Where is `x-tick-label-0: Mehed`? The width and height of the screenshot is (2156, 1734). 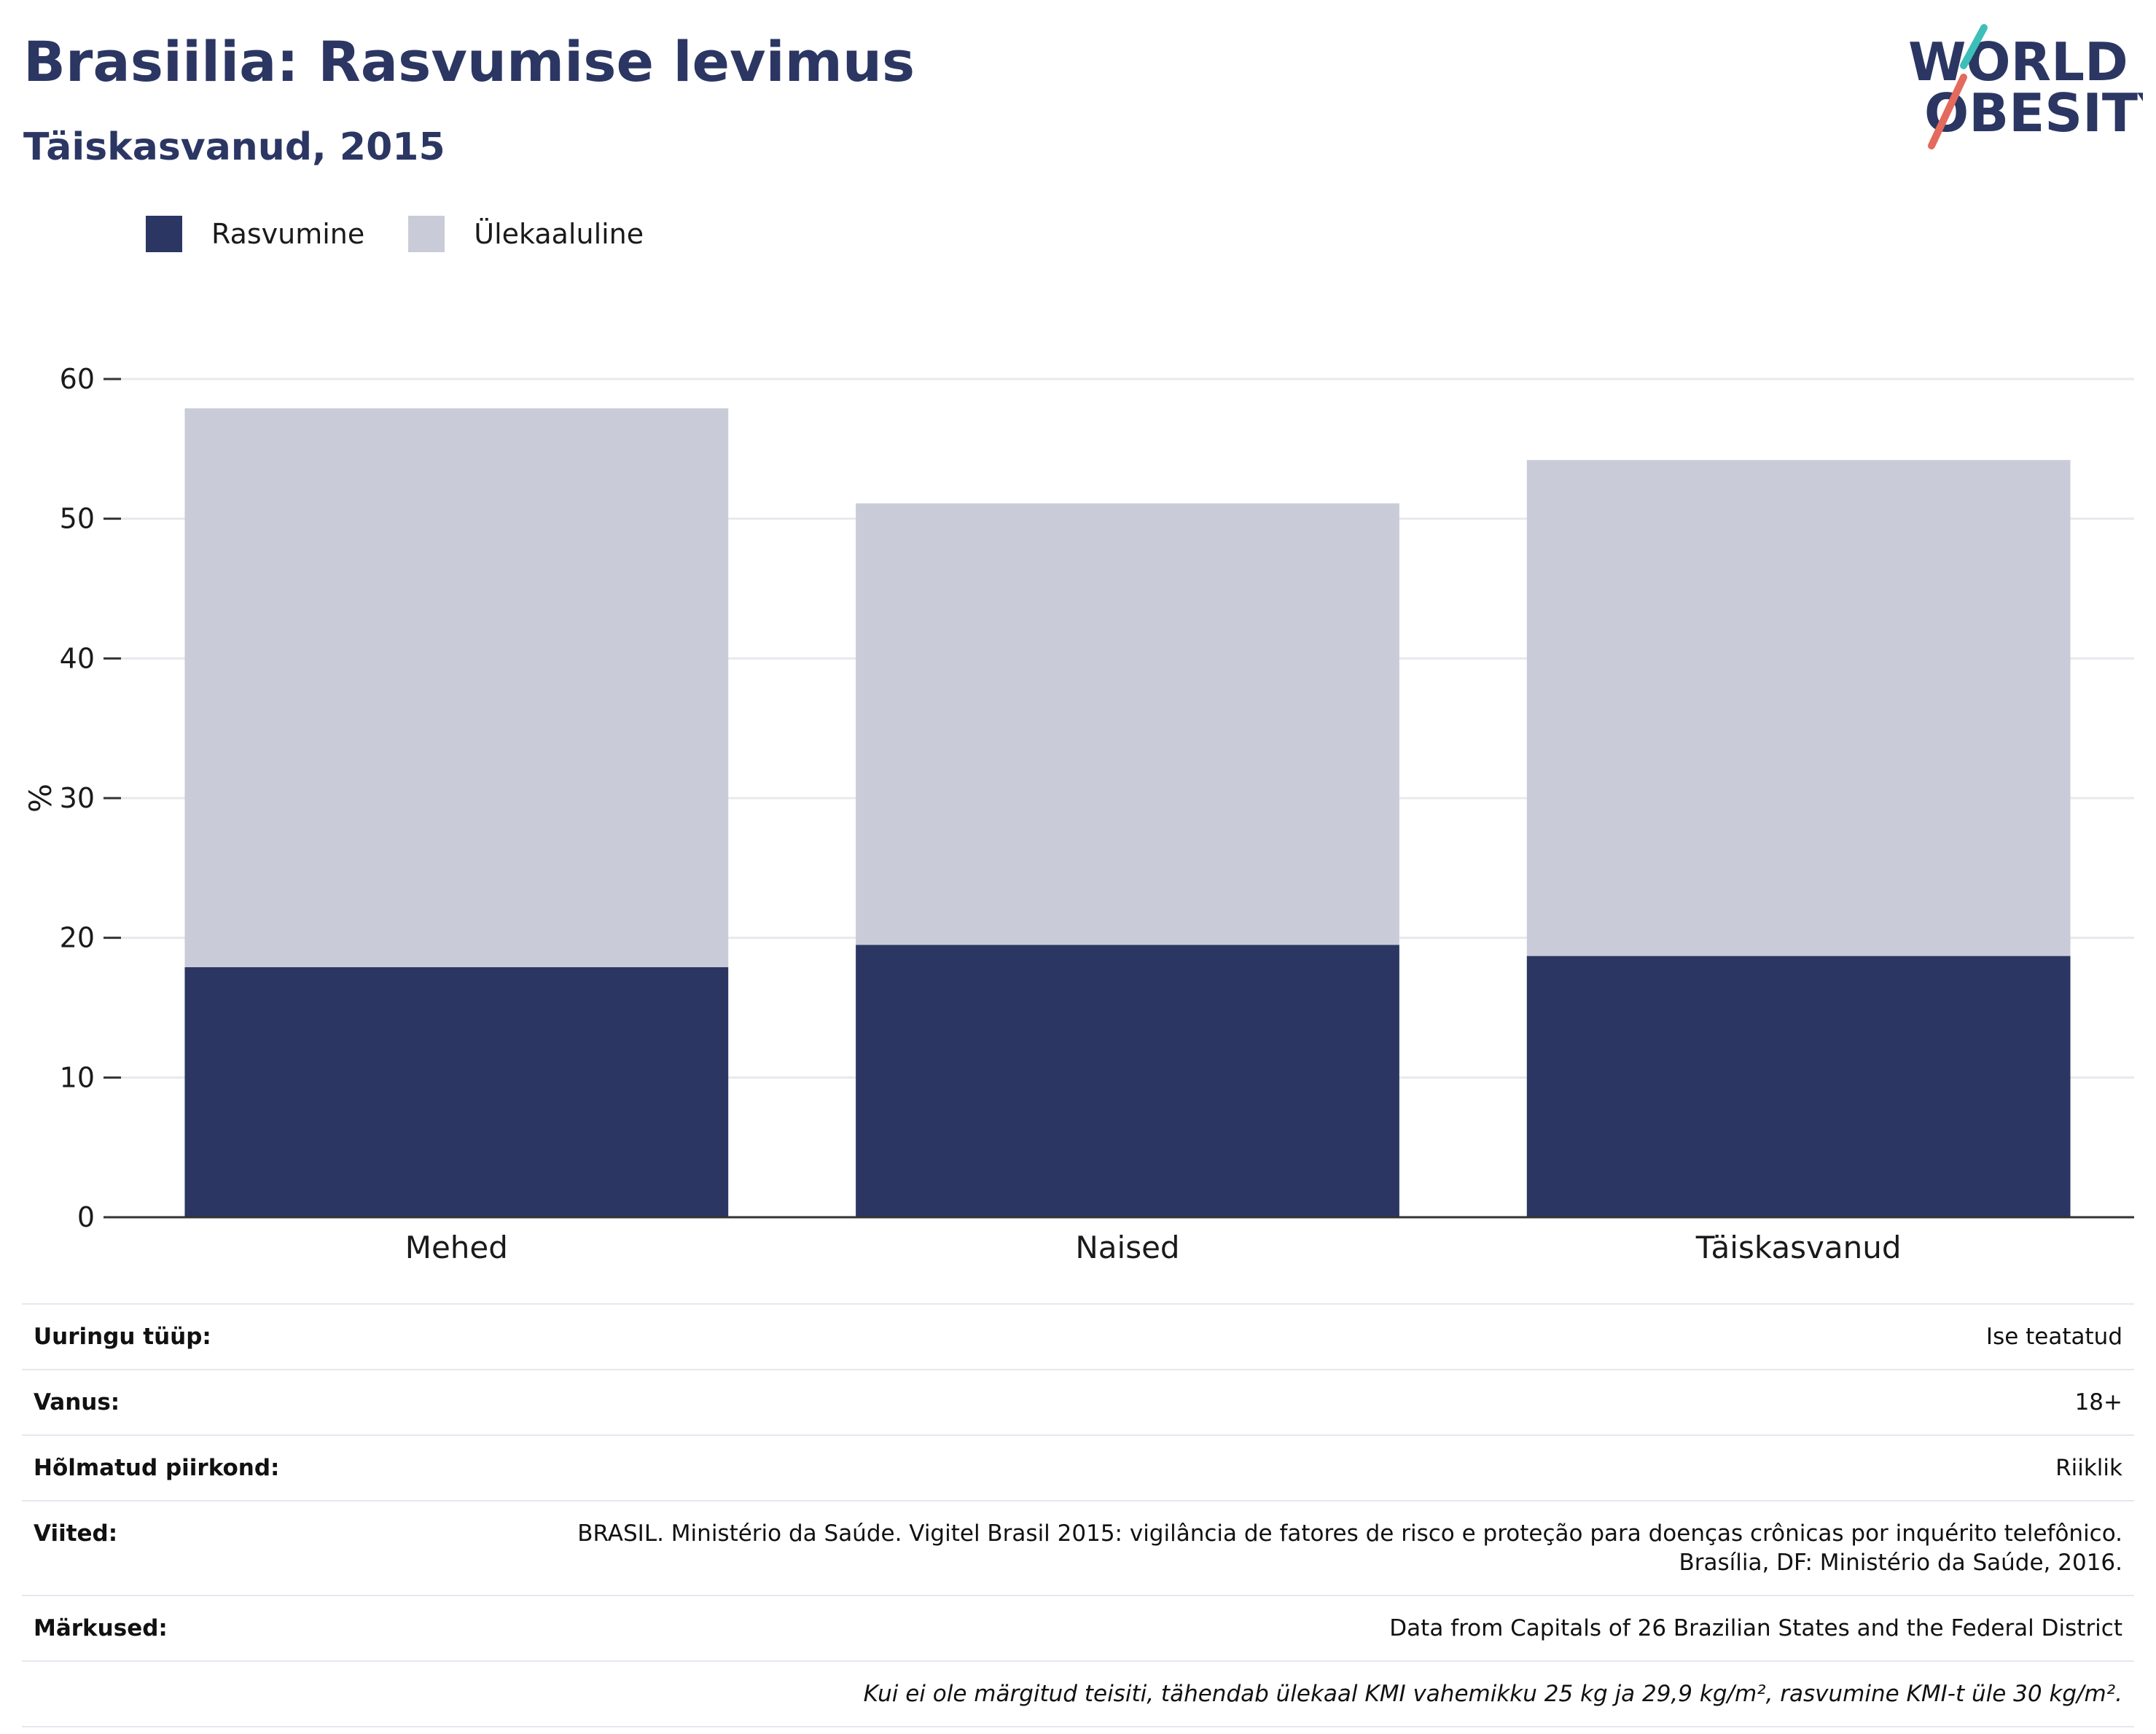 x-tick-label-0: Mehed is located at coordinates (457, 1247).